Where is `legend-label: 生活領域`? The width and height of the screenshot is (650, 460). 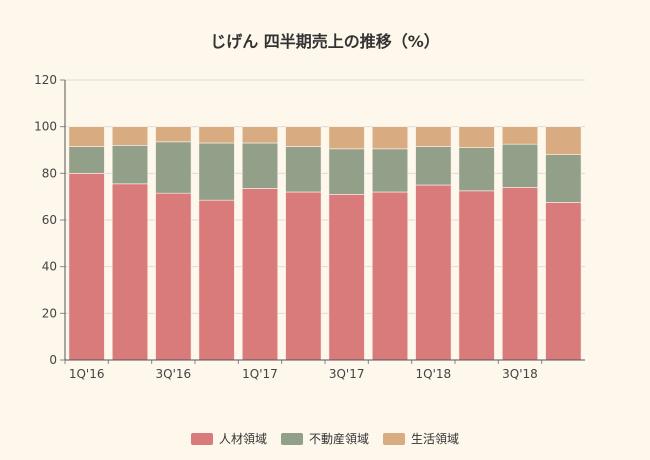
legend-label: 生活領域 is located at coordinates (435, 439).